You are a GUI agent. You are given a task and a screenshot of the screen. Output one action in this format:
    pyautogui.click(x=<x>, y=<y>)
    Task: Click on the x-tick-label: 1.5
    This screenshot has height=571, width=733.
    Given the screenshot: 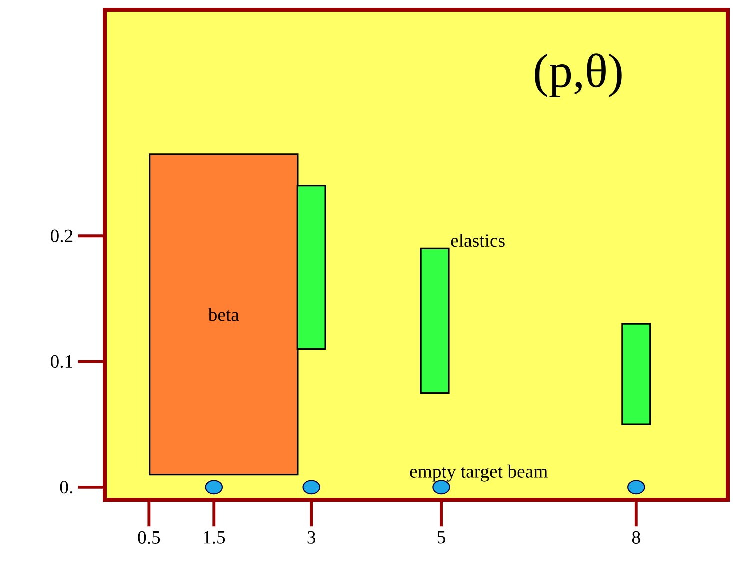 What is the action you would take?
    pyautogui.click(x=215, y=537)
    